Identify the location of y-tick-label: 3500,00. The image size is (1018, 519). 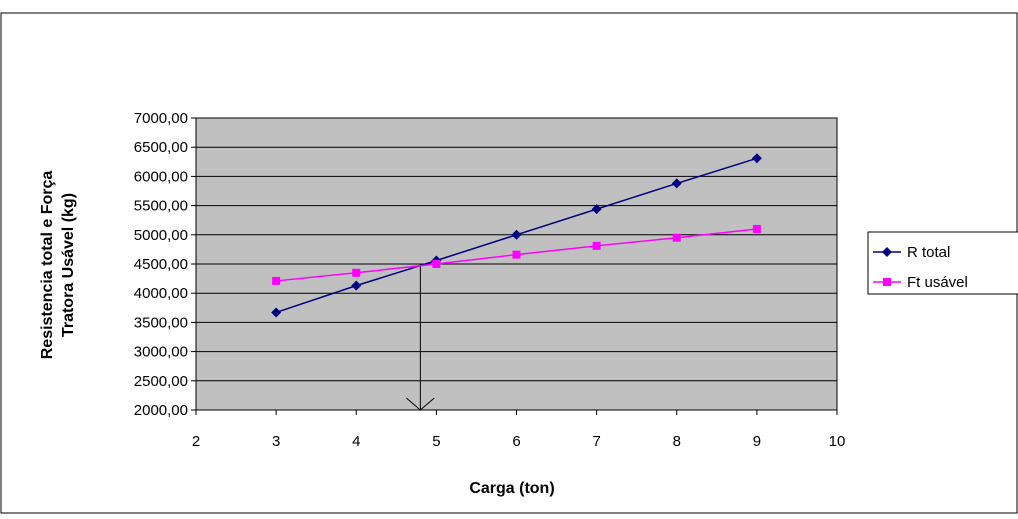
(161, 322).